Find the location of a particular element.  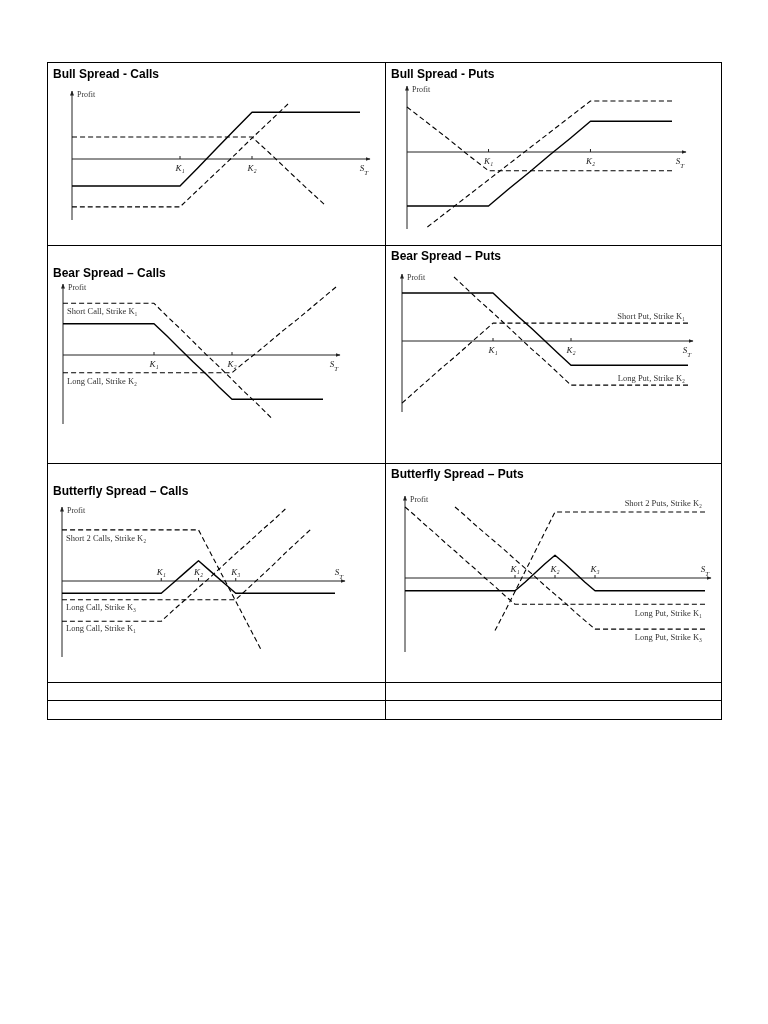

series-label: Short 2 Calls, Strike K₂ is located at coordinates (106, 537).